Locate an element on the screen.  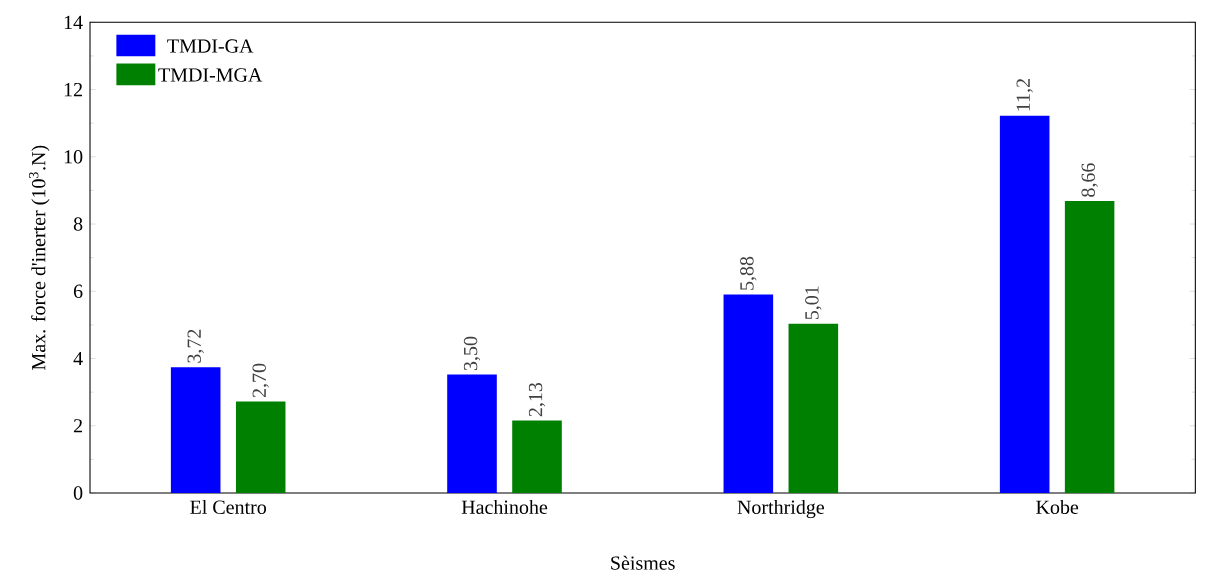
data-label: 2,13 is located at coordinates (537, 399).